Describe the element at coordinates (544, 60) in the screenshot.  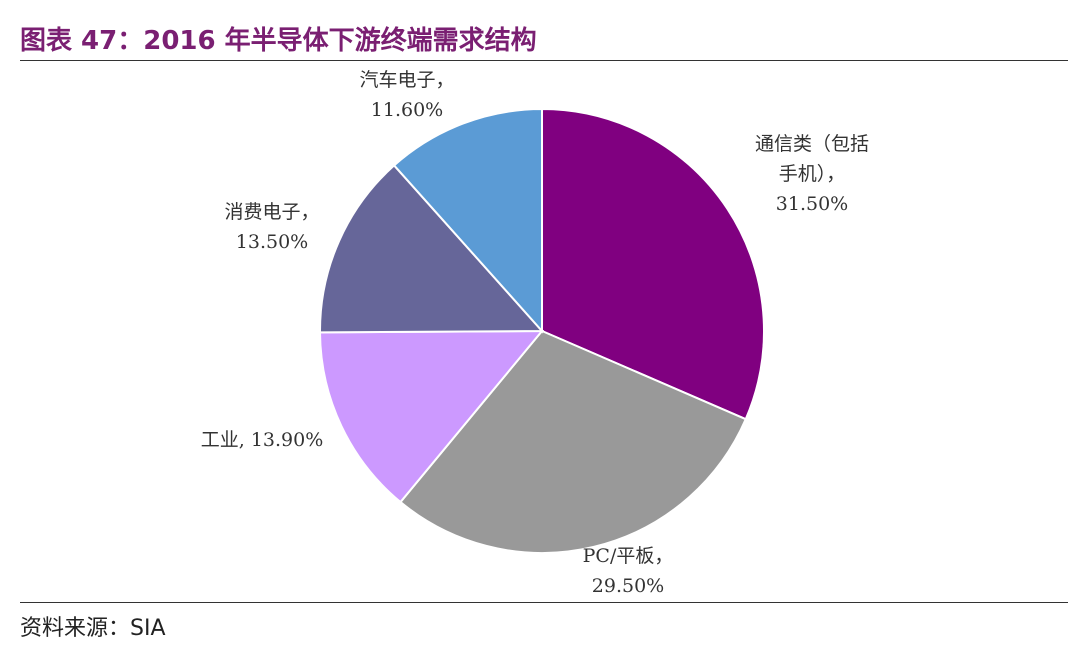
I see `top-divider` at that location.